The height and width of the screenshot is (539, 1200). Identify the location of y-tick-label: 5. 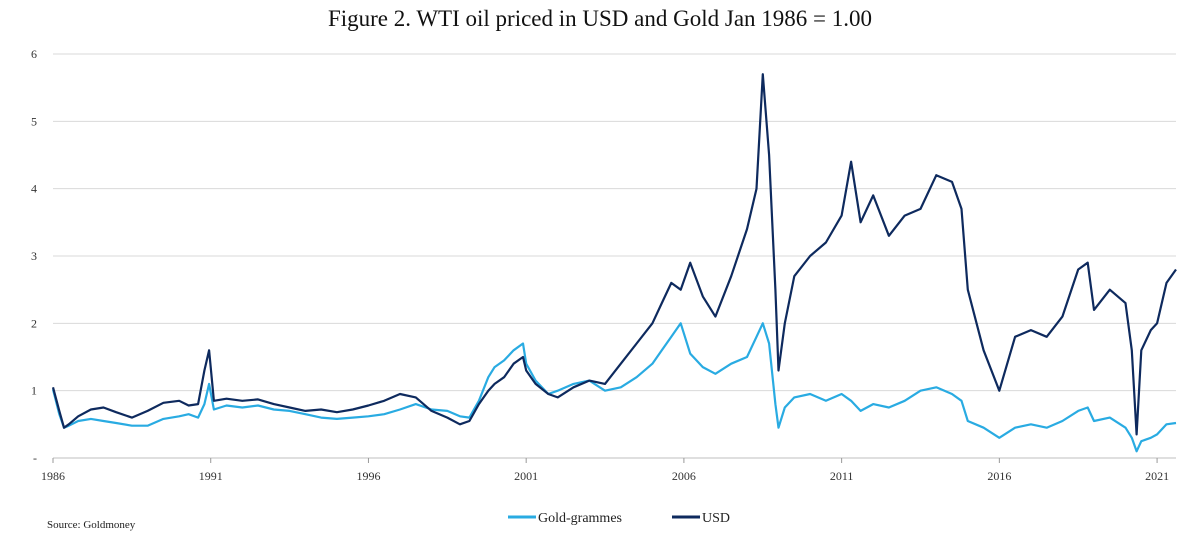
(34, 121).